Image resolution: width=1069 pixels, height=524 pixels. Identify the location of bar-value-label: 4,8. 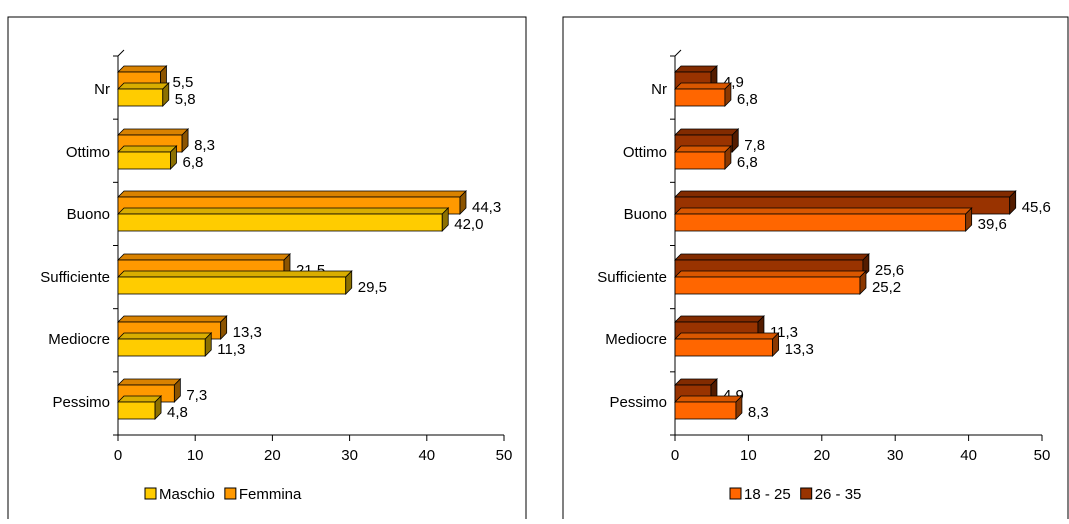
(177, 412).